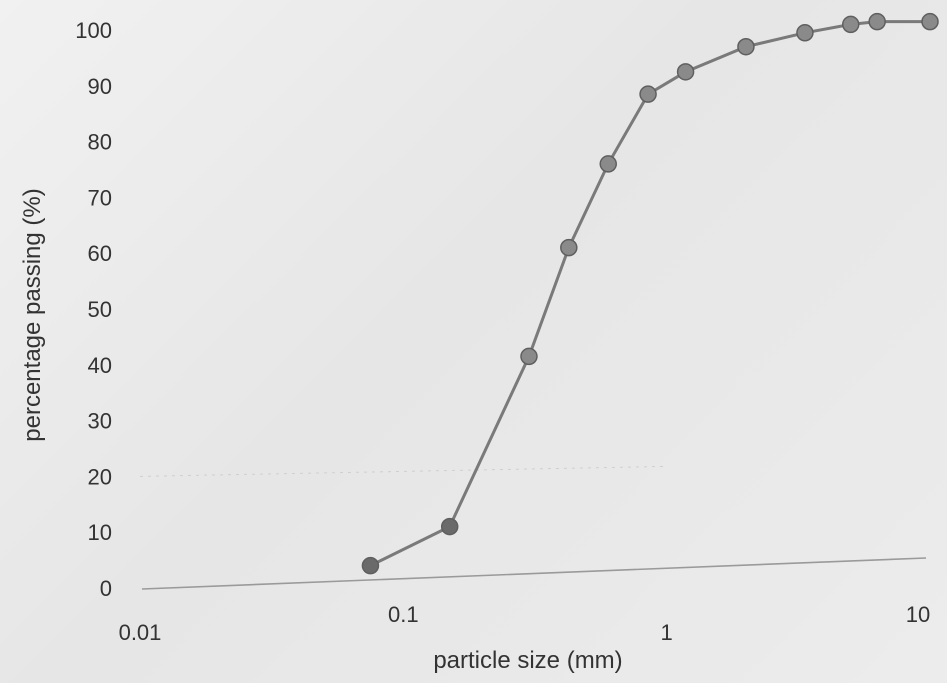 The width and height of the screenshot is (947, 683). What do you see at coordinates (100, 532) in the screenshot?
I see `y-tick-label: 10` at bounding box center [100, 532].